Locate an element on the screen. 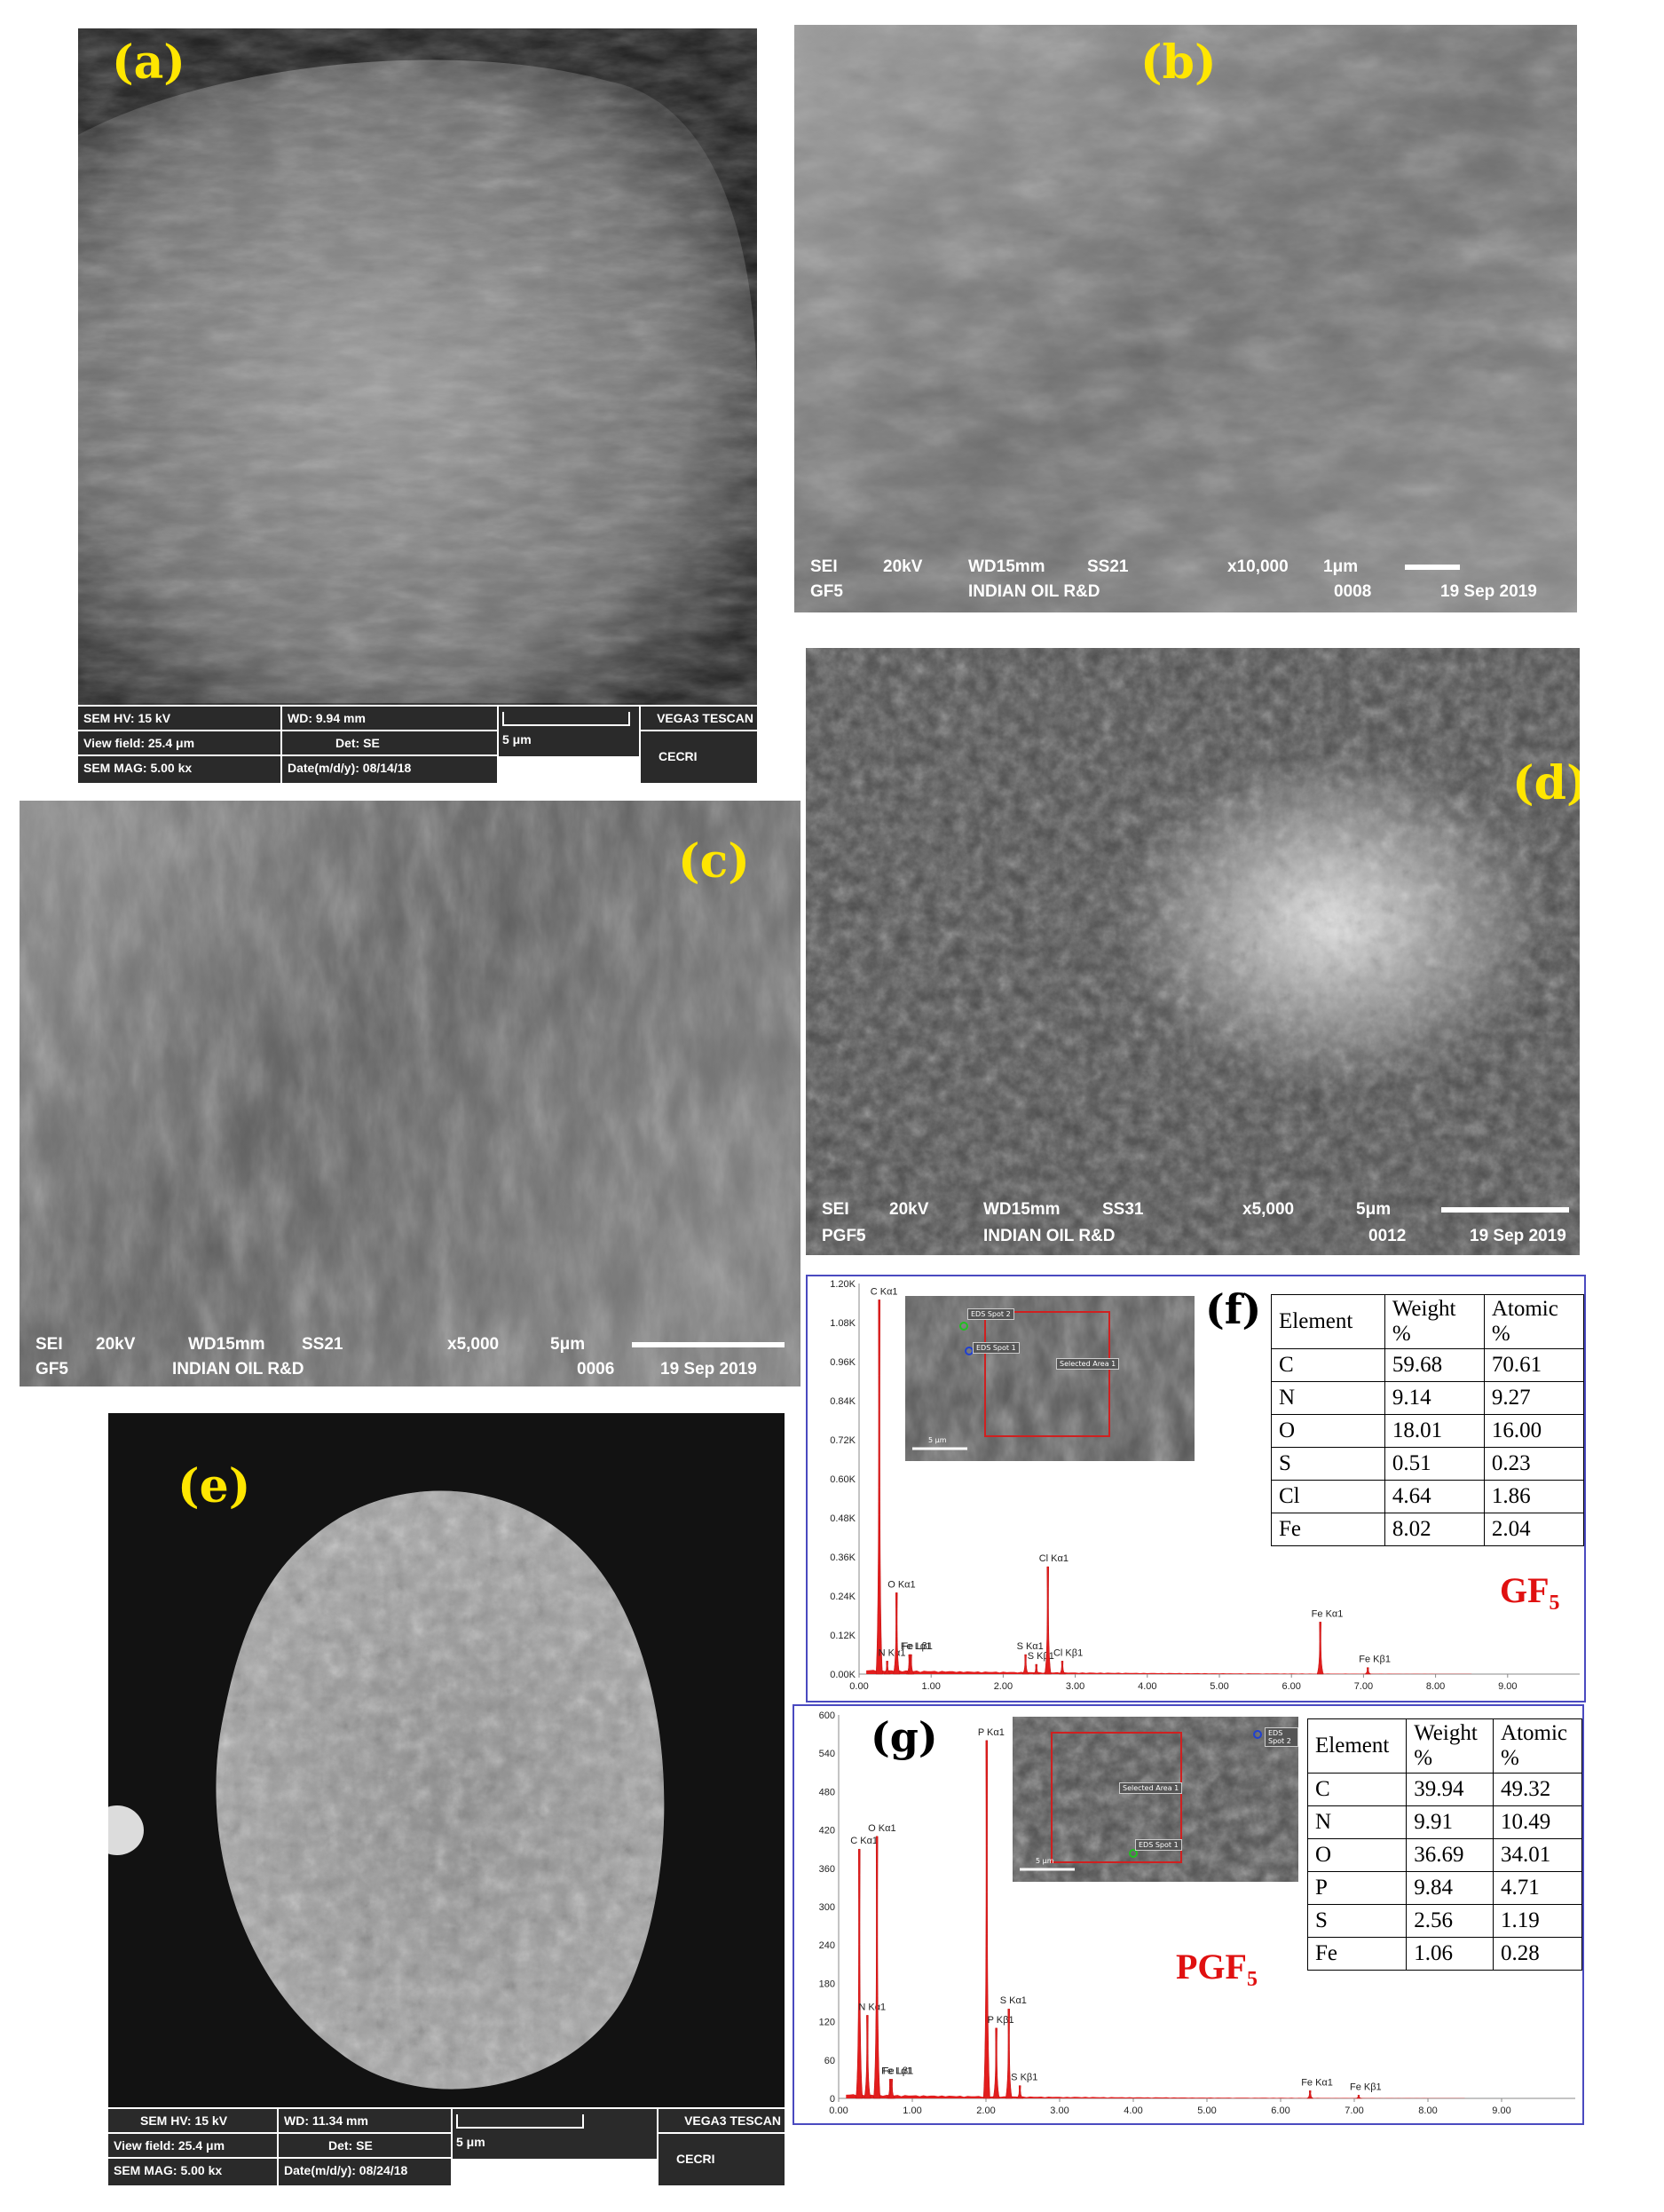  footer-hv: SEM HV: 15 kV is located at coordinates (179, 718).